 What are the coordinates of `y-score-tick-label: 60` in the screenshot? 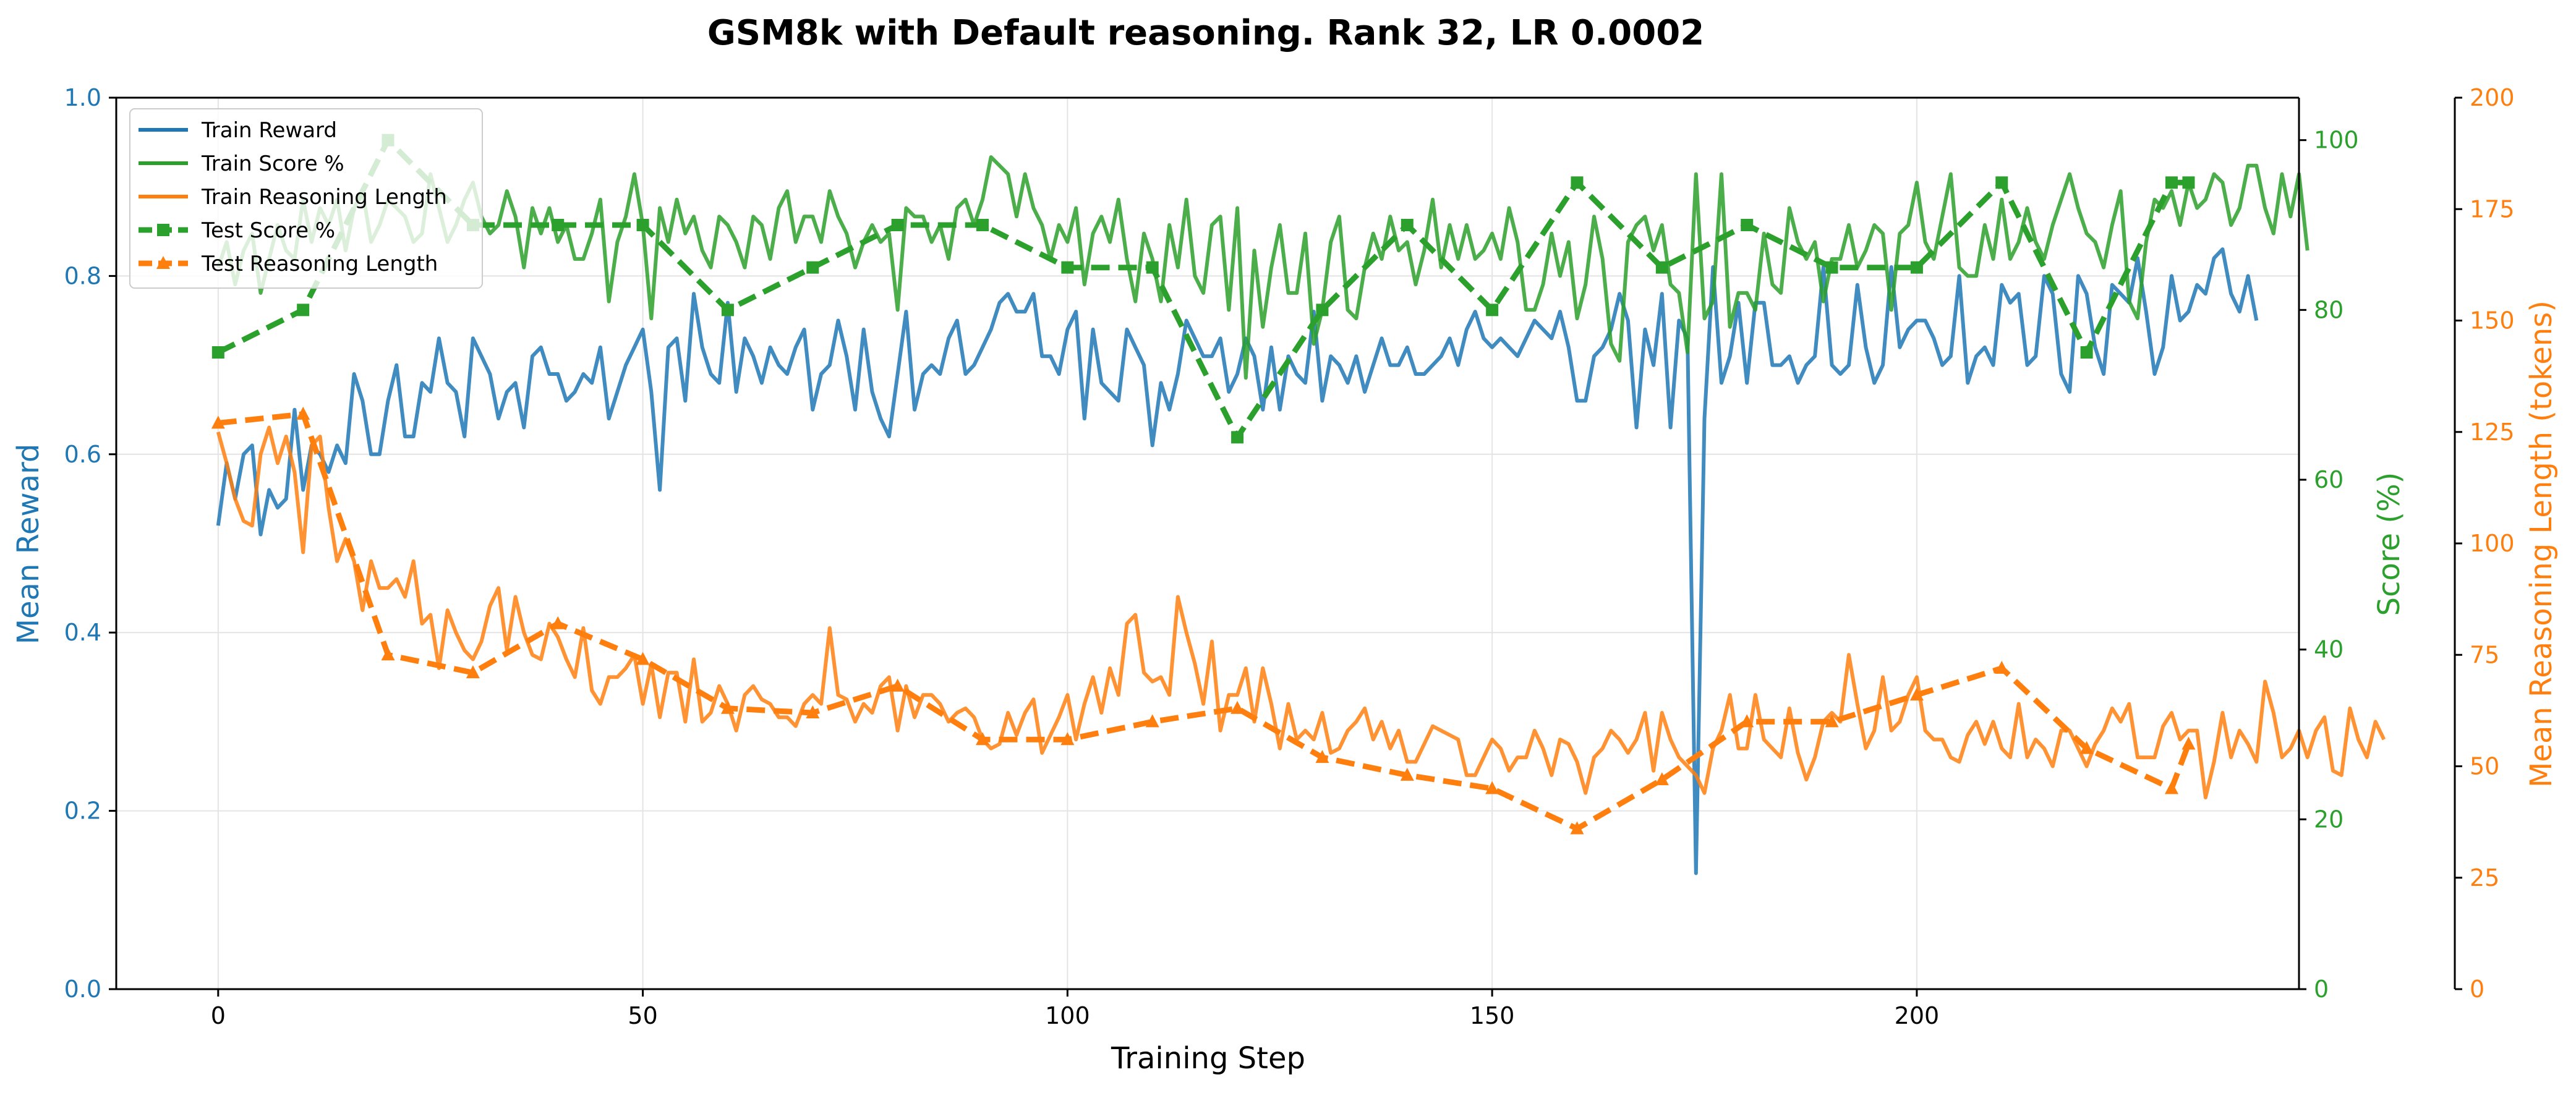 It's located at (2329, 480).